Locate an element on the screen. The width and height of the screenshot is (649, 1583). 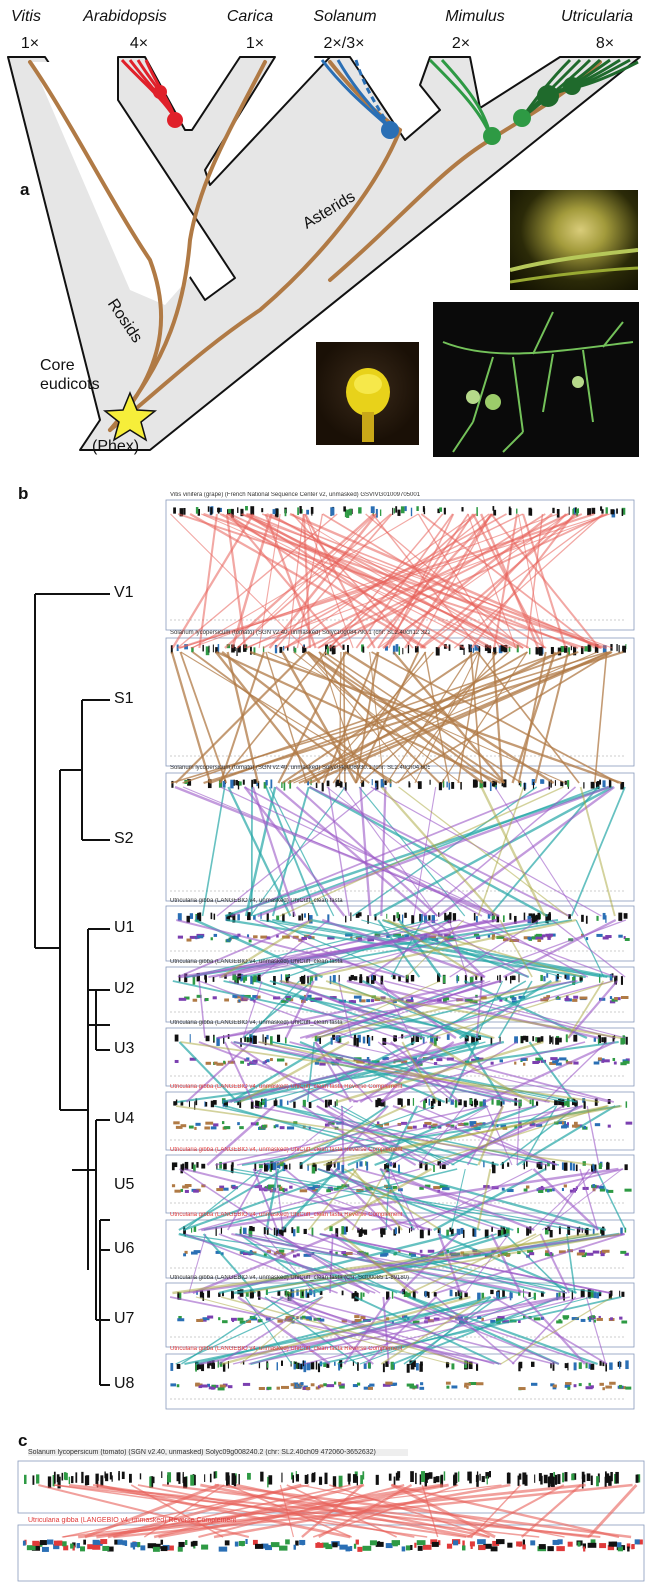
taxon-label: Carica is located at coordinates (250, 16).